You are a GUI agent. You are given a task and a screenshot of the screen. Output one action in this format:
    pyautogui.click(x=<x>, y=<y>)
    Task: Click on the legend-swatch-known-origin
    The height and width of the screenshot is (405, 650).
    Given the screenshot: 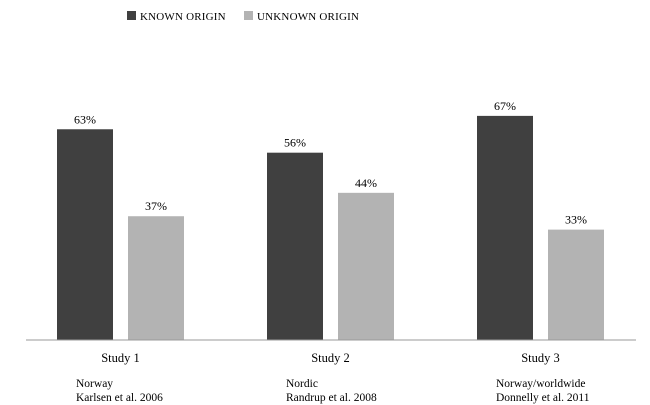 What is the action you would take?
    pyautogui.click(x=131, y=15)
    